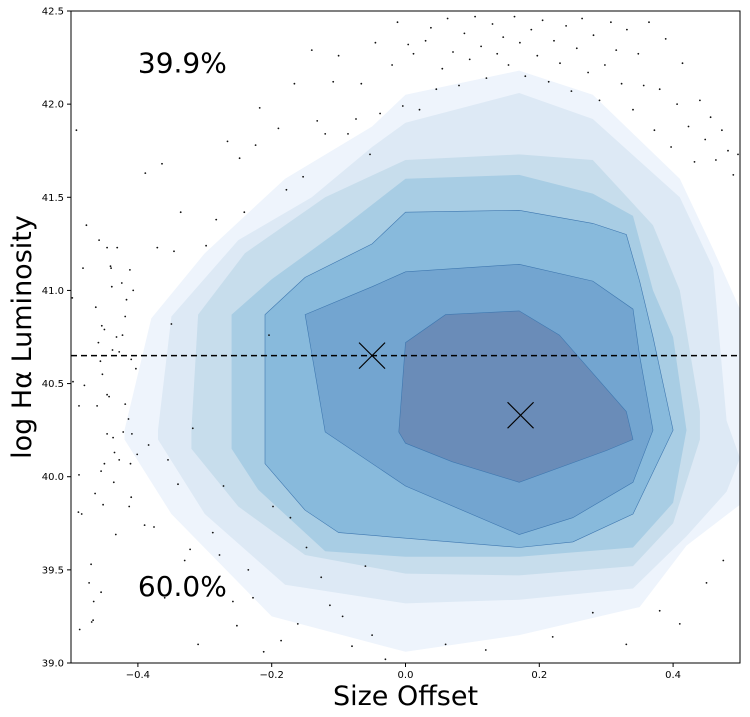 The image size is (750, 717). I want to click on y-axis-ticks: 39.0 39.5 40.0 40.5 41.0 41.5 42.0 42.5, so click(56, 338).